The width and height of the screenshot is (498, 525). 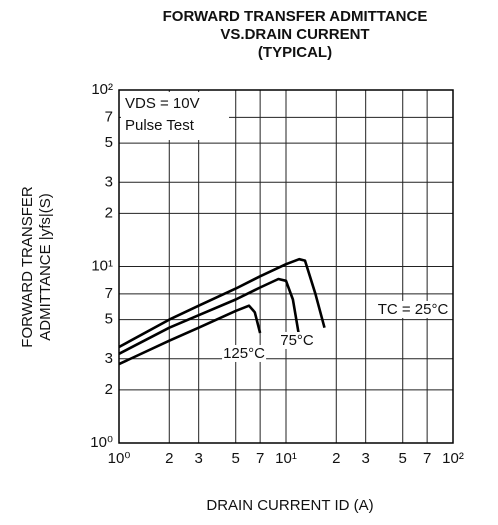 I want to click on series-label: 125°C, so click(x=244, y=353).